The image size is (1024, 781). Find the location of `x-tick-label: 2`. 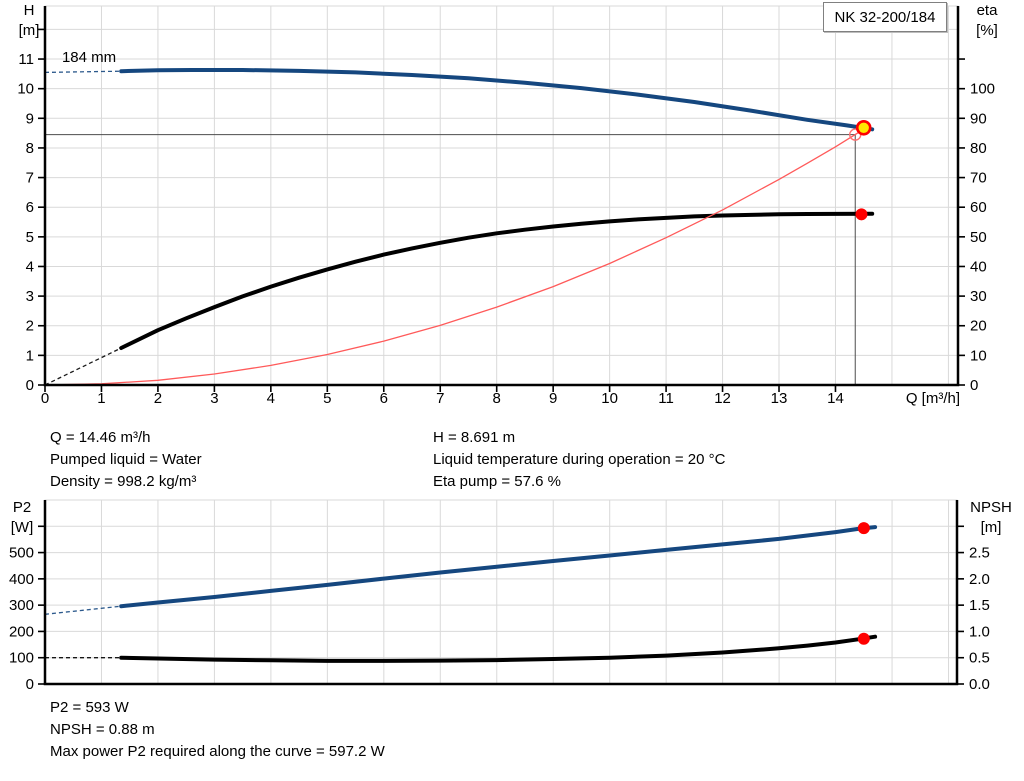

x-tick-label: 2 is located at coordinates (158, 398).